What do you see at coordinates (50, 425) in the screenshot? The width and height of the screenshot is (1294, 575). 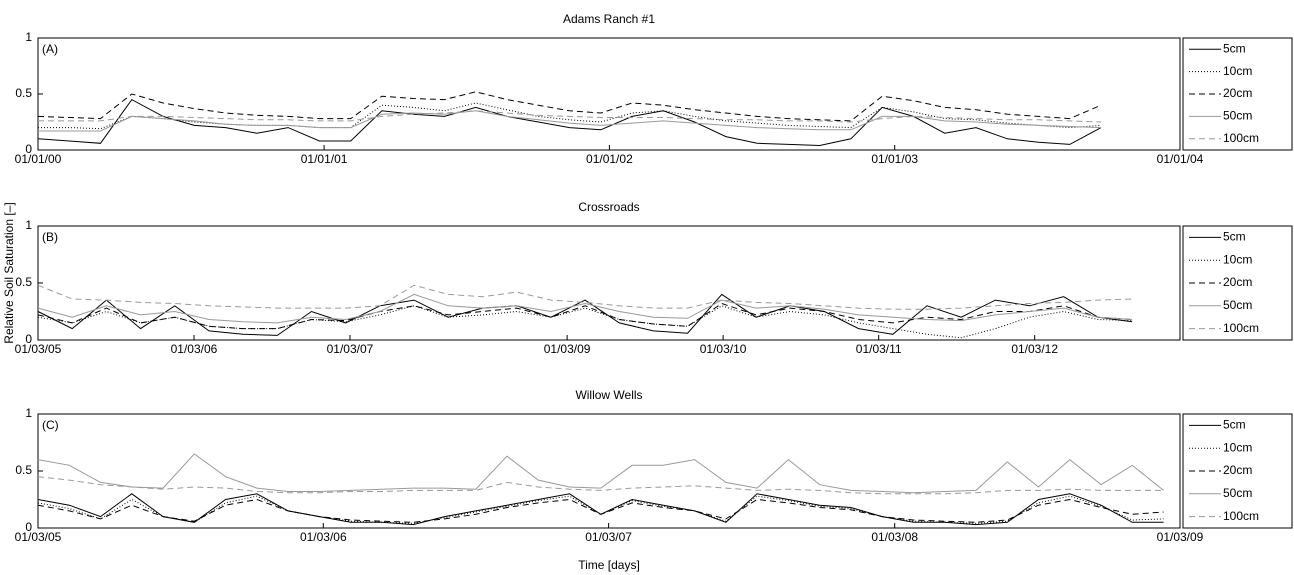 I see `panel-label: (C)` at bounding box center [50, 425].